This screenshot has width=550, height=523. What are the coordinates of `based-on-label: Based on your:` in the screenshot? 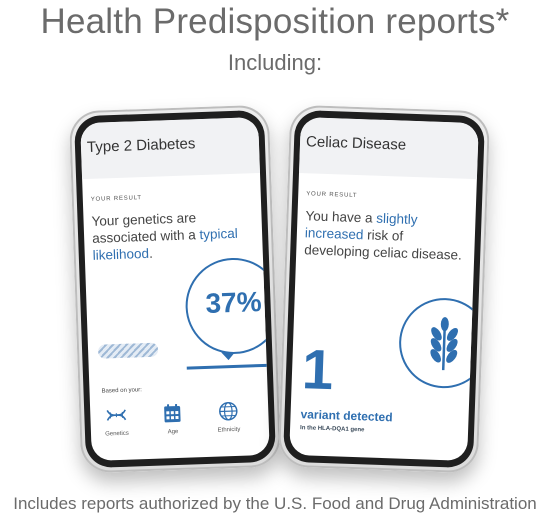 It's located at (121, 391).